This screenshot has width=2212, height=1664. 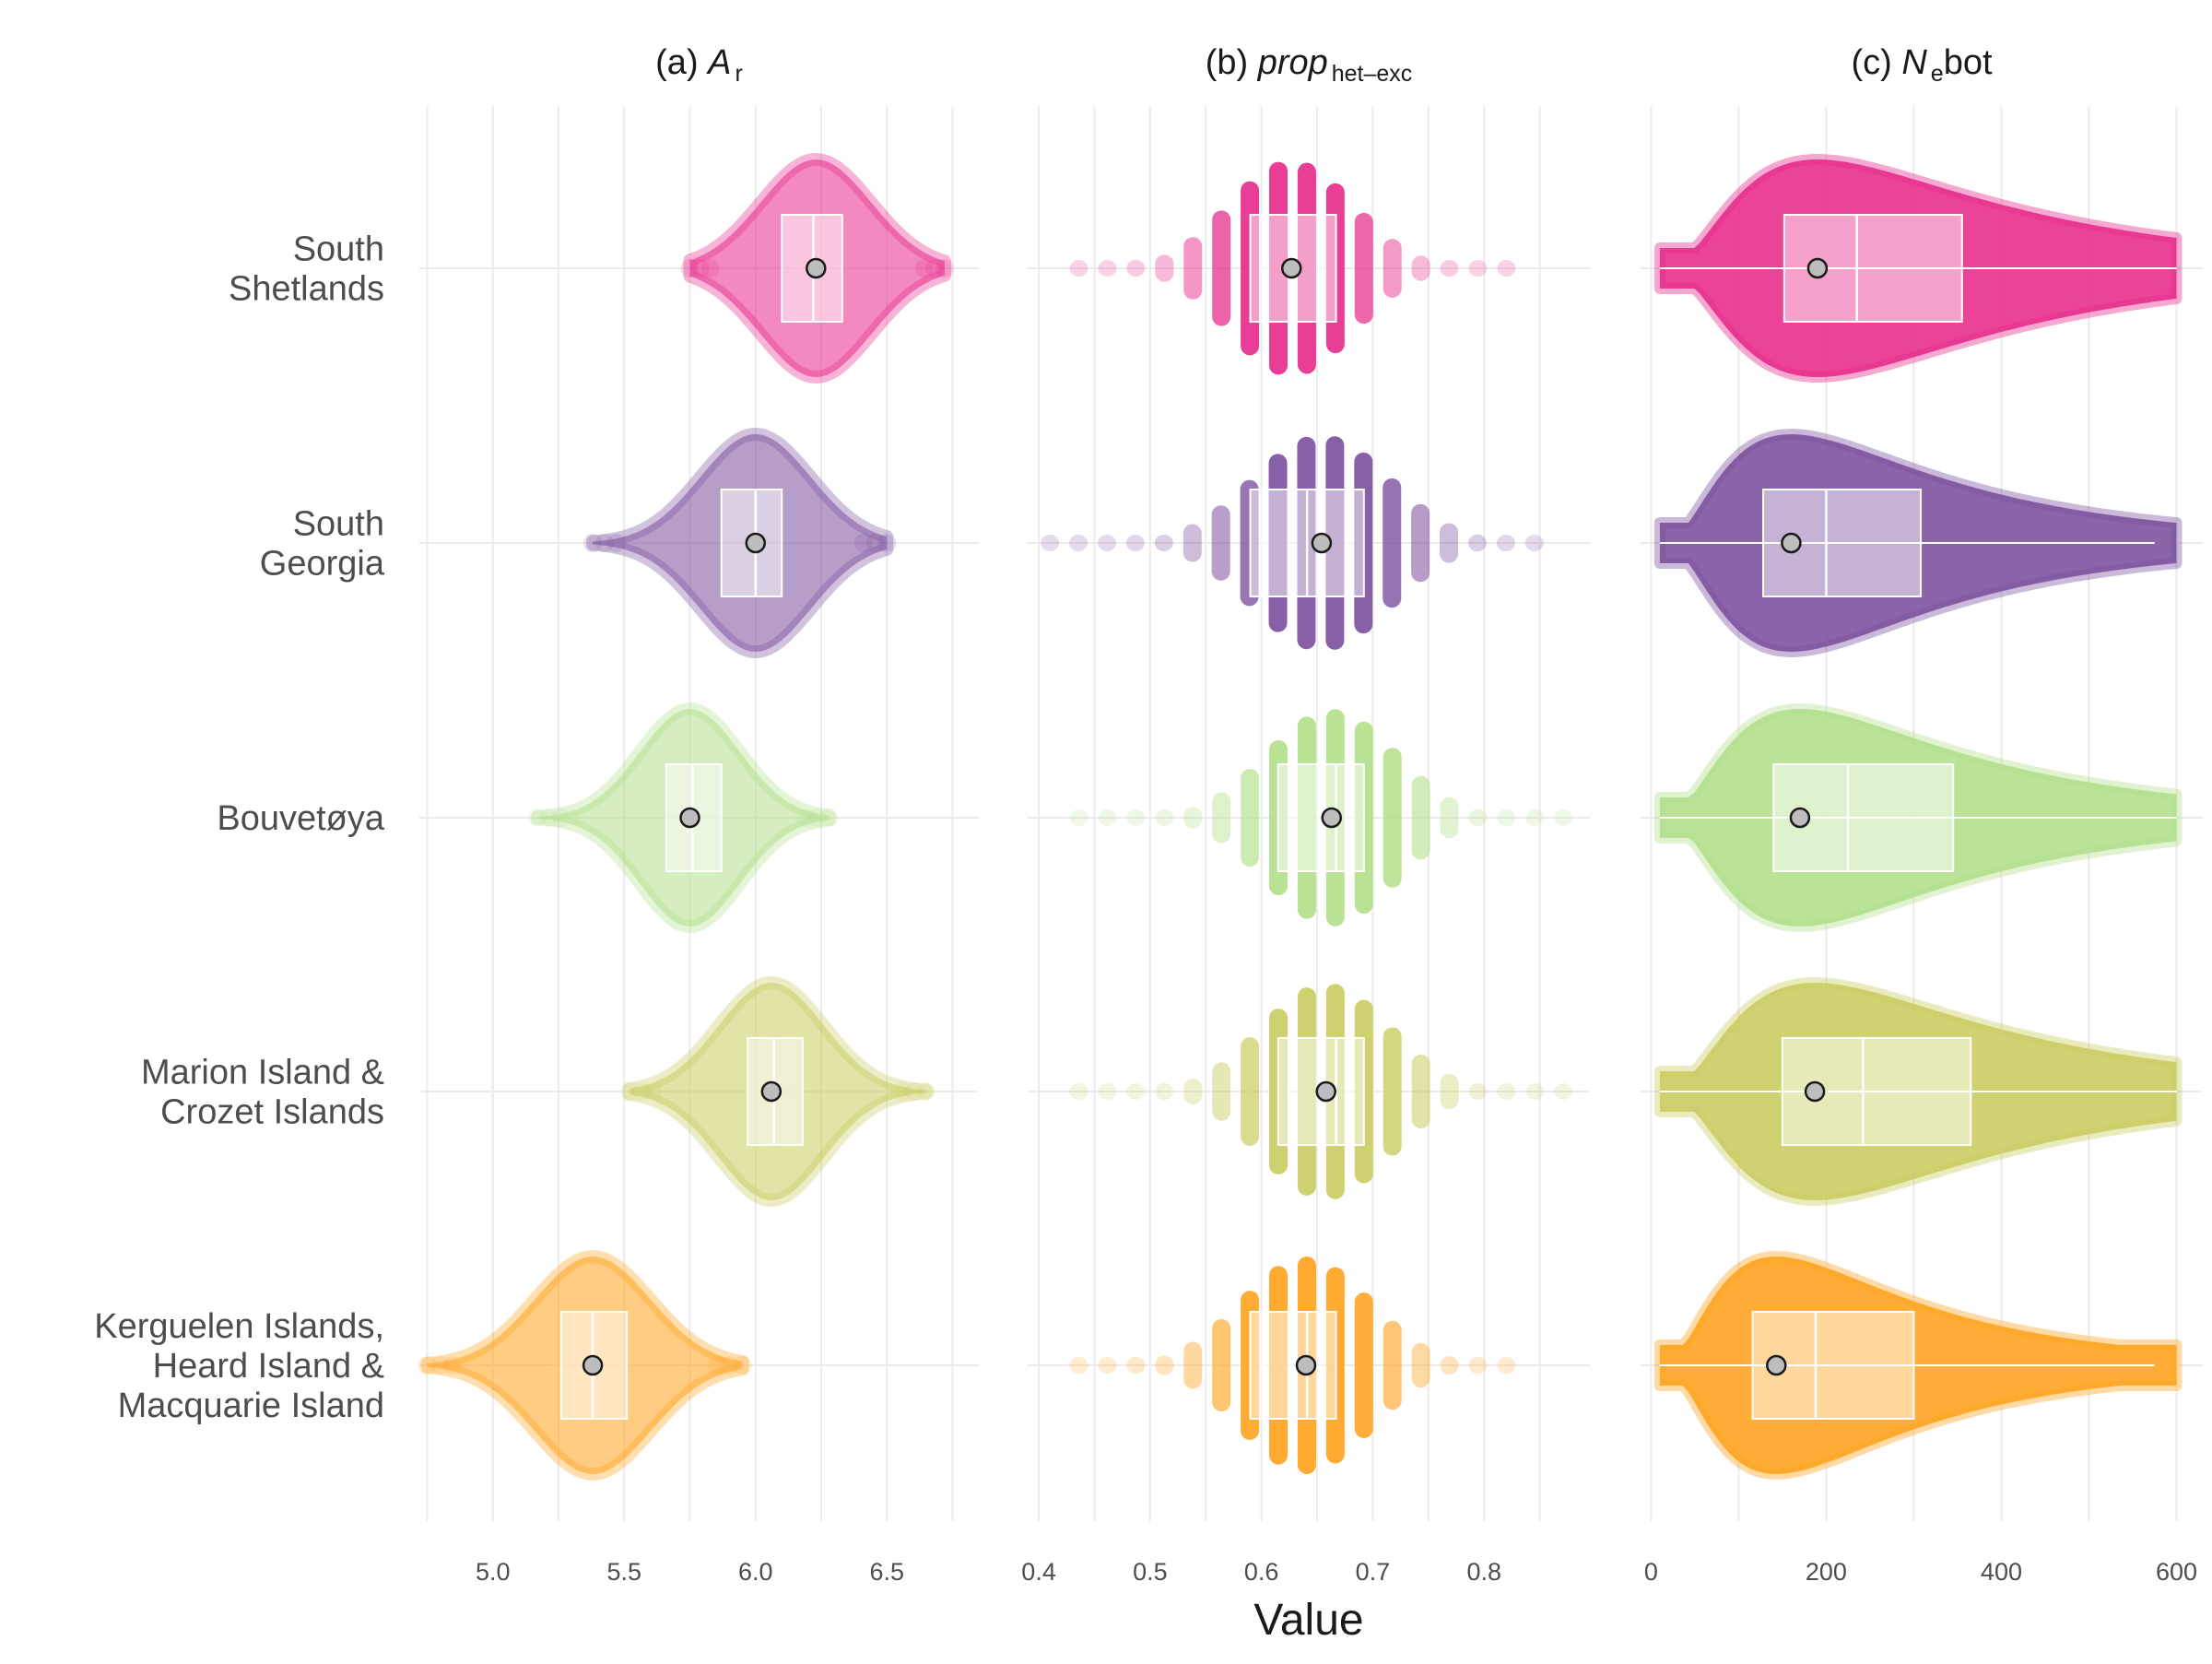 I want to click on panel-title: (b) prop het–exc, so click(x=1309, y=65).